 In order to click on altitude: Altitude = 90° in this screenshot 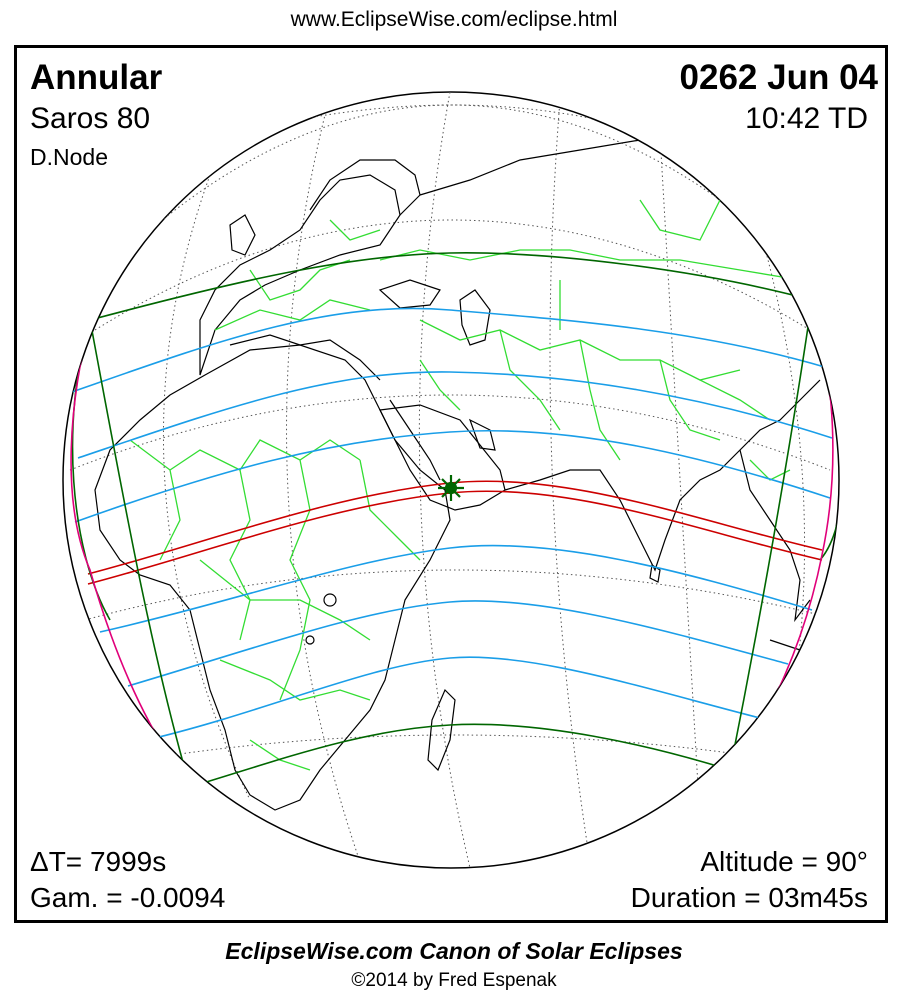, I will do `click(784, 861)`.